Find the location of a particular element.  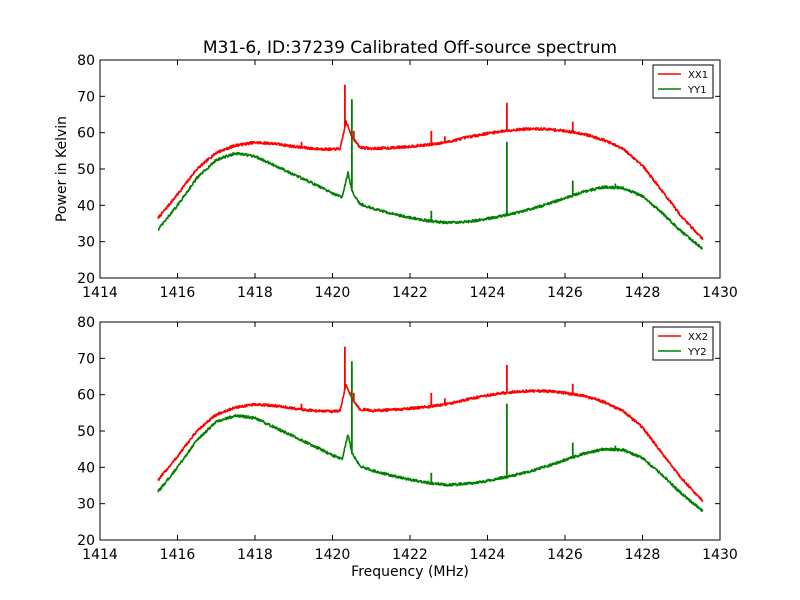

series-line-XX1 is located at coordinates (430, 180).